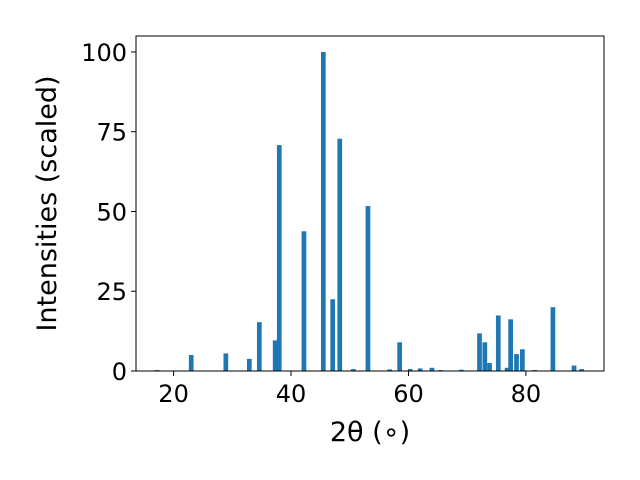 This screenshot has width=640, height=480. Describe the element at coordinates (47, 203) in the screenshot. I see `y-axis-title: Intensities (scaled)` at that location.